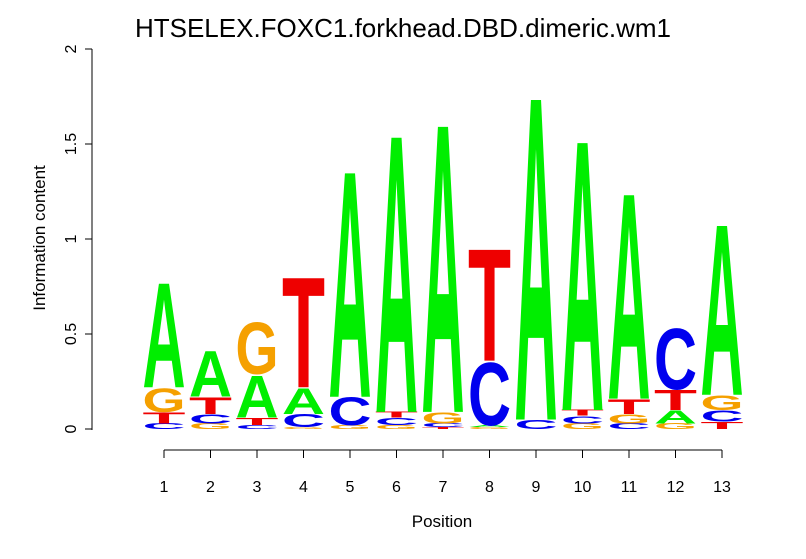 The height and width of the screenshot is (559, 806). I want to click on x-tick-label: 6, so click(396, 487).